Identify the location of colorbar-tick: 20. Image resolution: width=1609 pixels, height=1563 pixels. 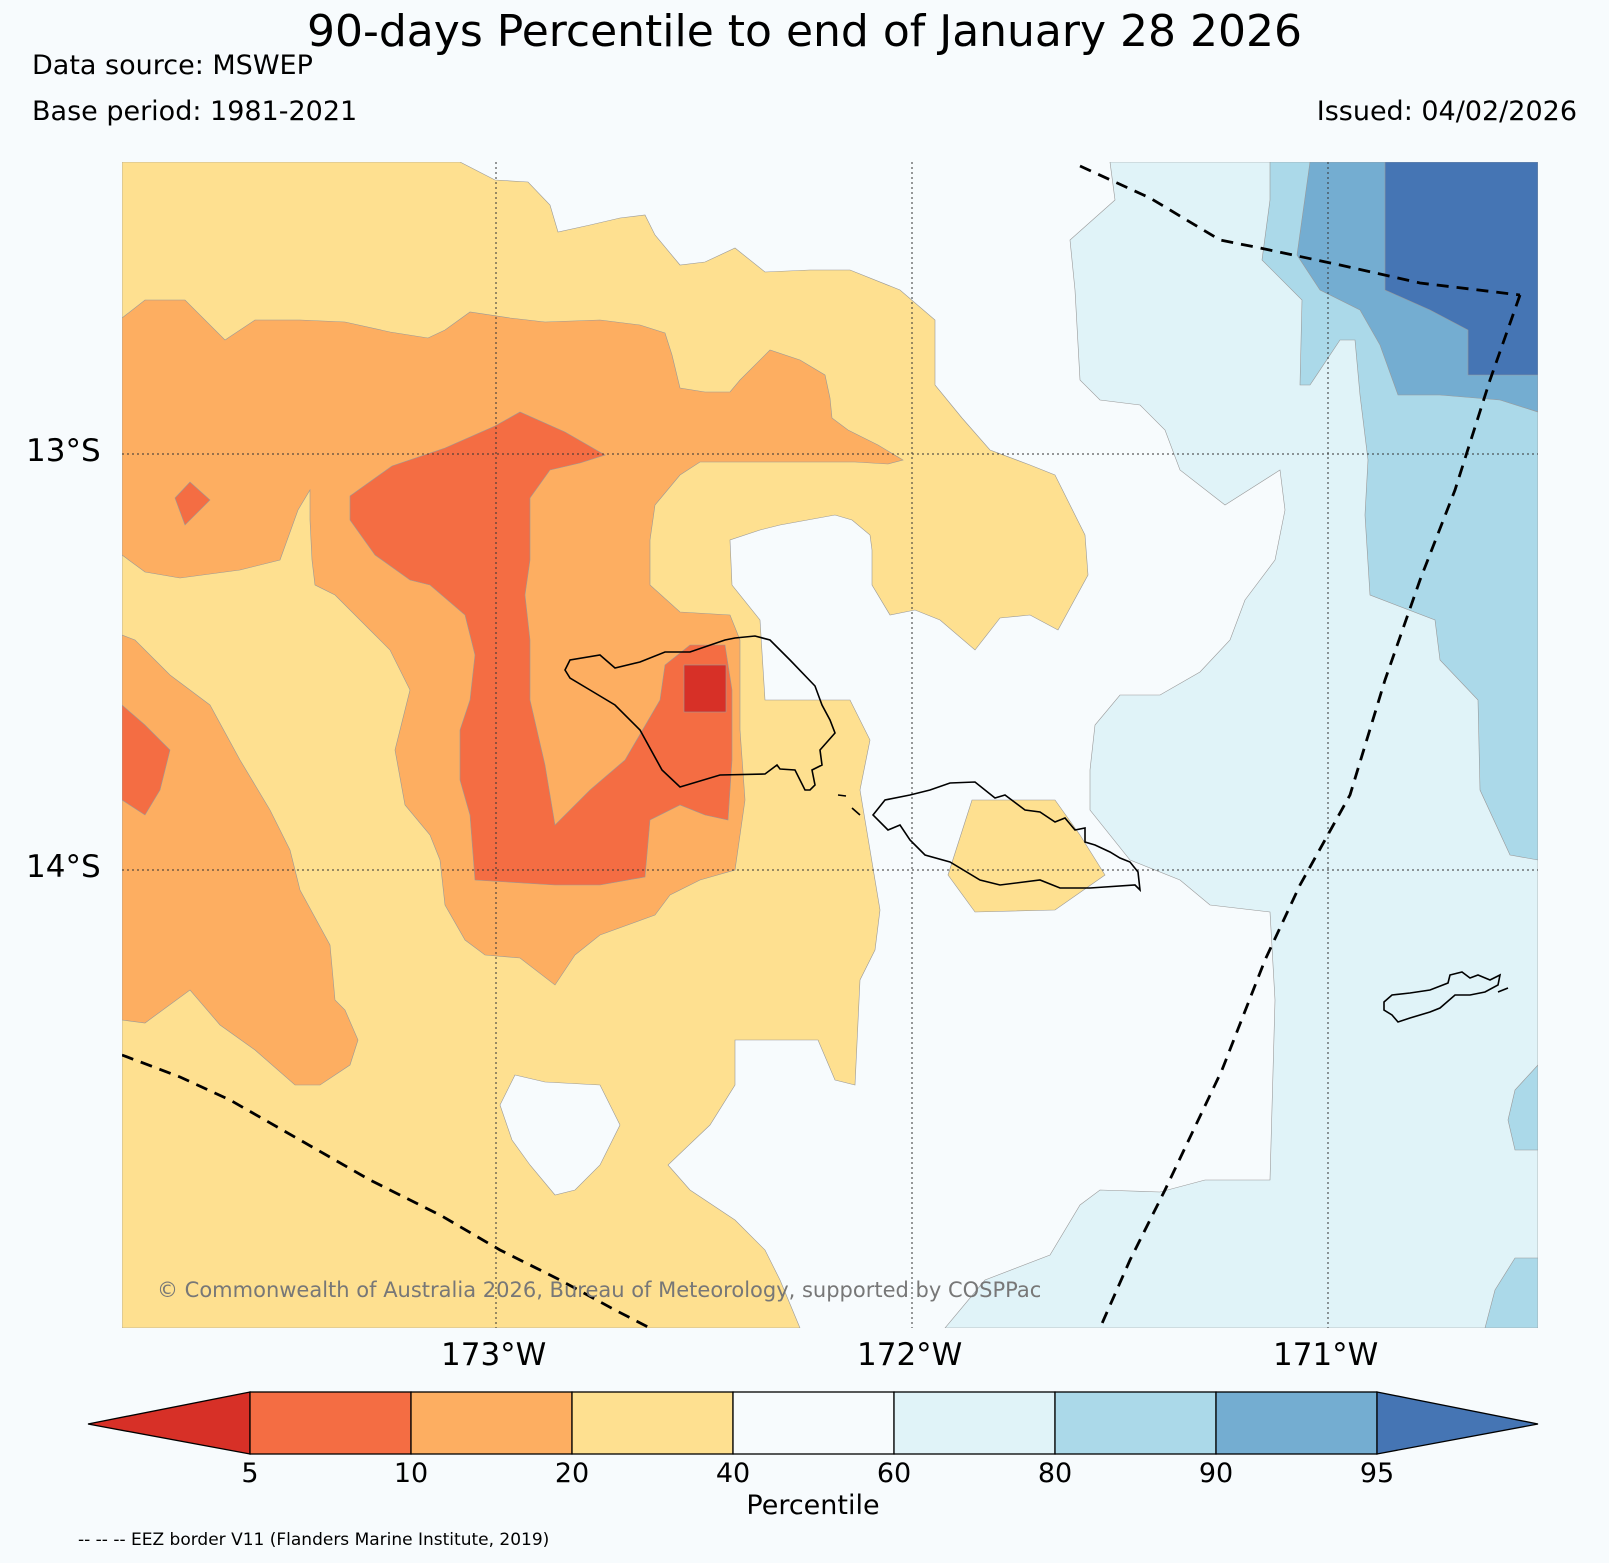
(572, 1473).